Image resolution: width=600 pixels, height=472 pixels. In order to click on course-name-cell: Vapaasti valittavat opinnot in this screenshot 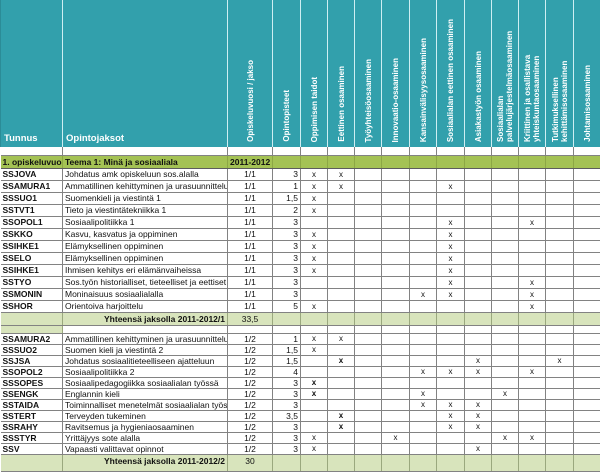, I will do `click(145, 449)`.